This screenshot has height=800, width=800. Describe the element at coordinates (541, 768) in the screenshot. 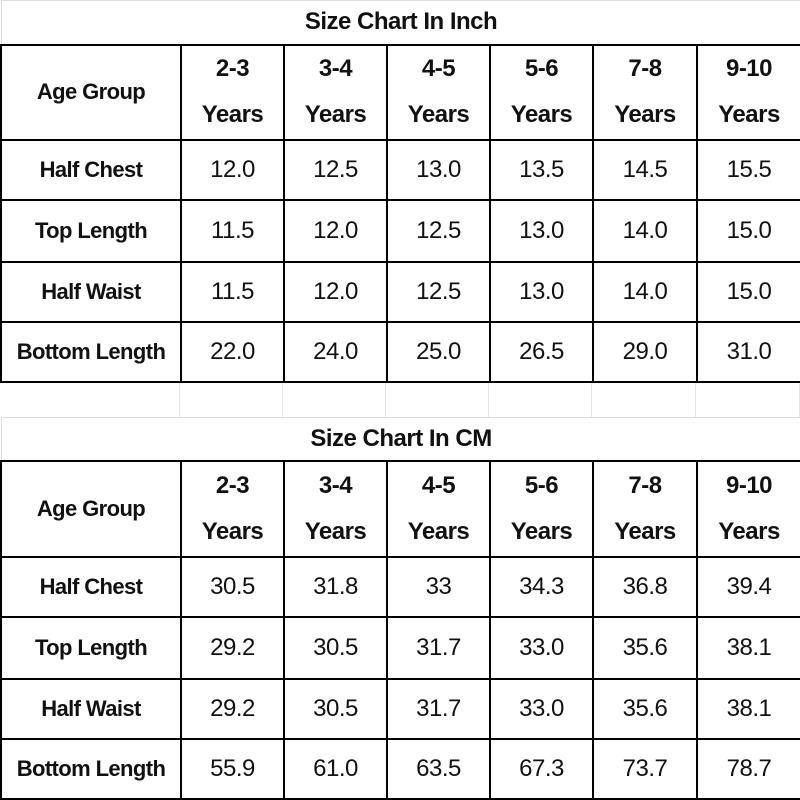

I see `cell-value: 67.3` at that location.